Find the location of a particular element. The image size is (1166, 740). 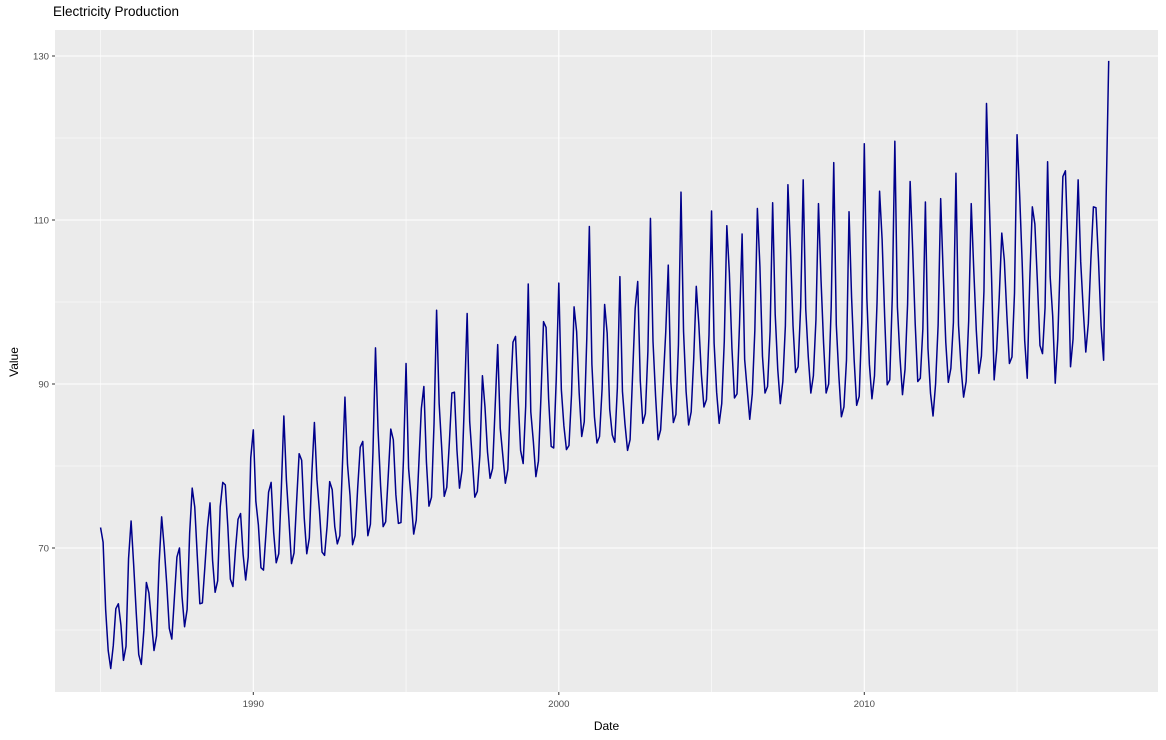

x-tick-label: 2000 is located at coordinates (558, 704).